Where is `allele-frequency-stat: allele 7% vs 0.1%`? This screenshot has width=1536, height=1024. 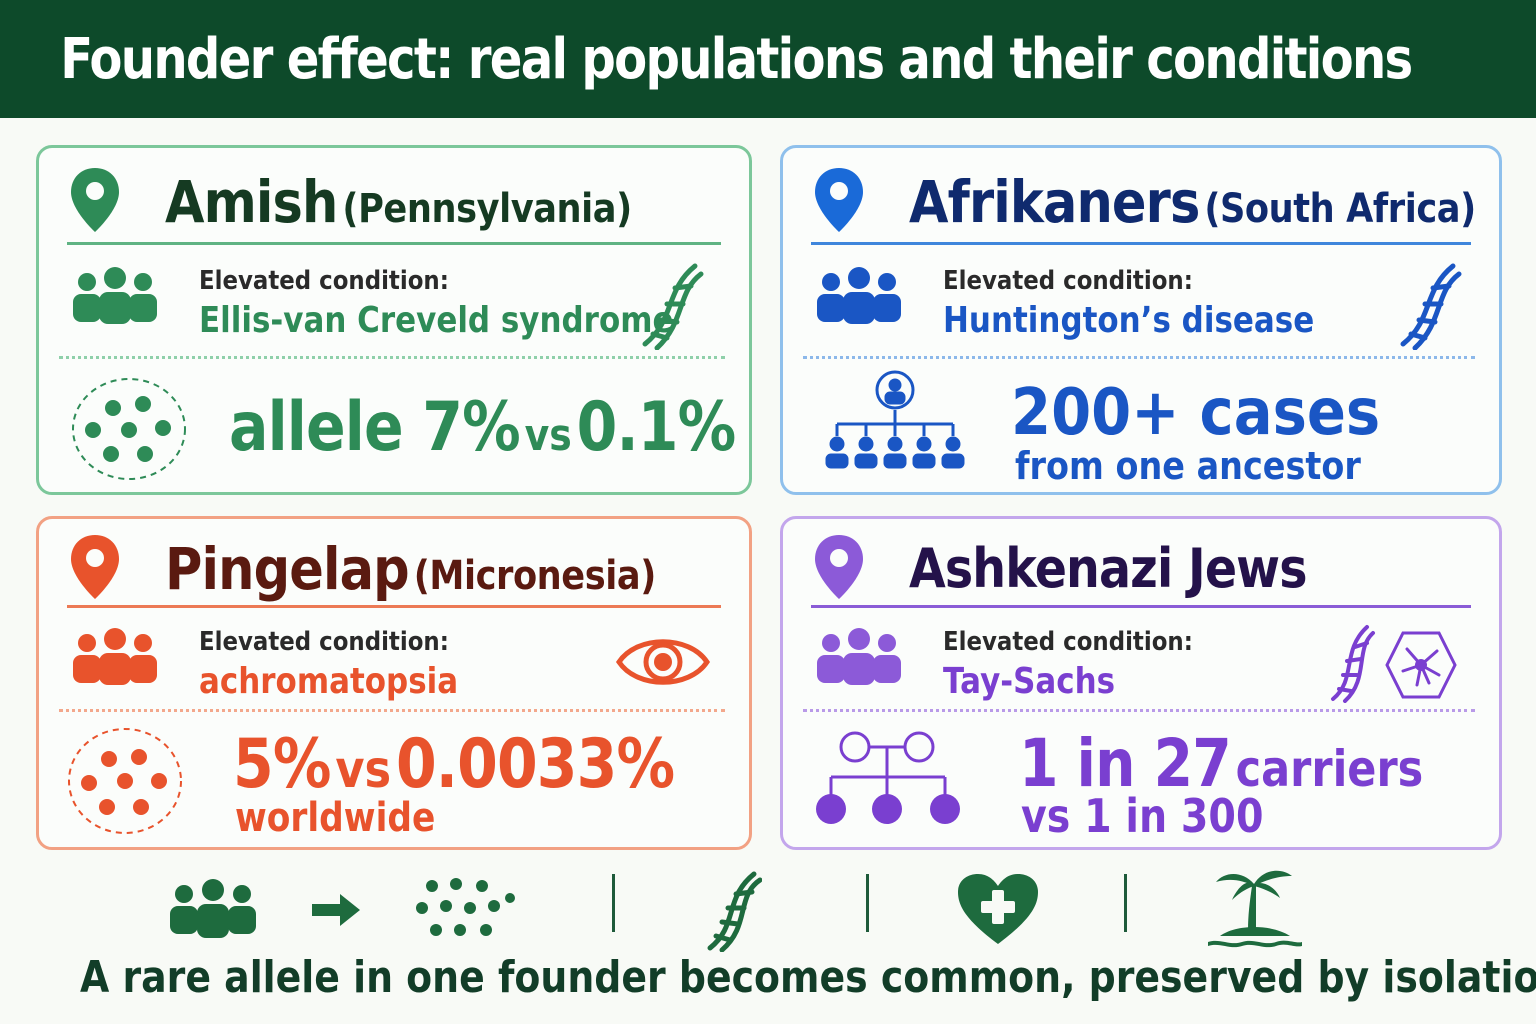
allele-frequency-stat: allele 7% vs 0.1% is located at coordinates (483, 427).